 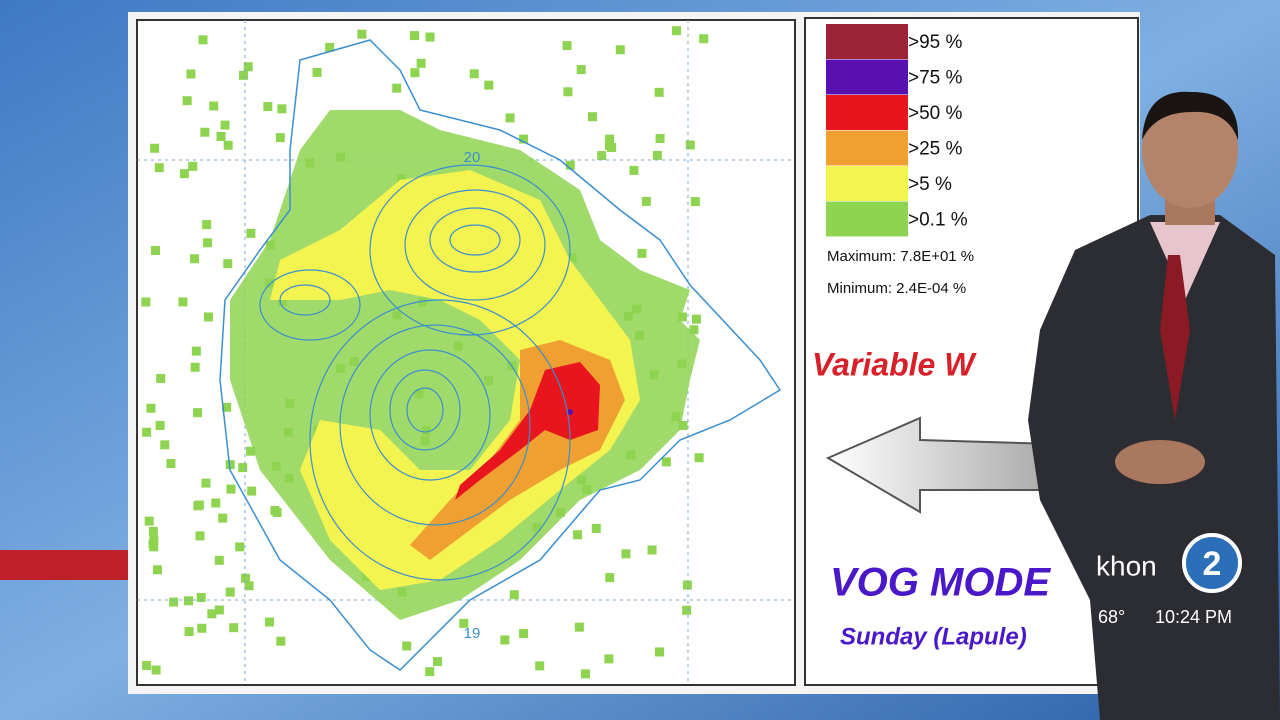 I want to click on station-logo: khon, so click(x=1126, y=565).